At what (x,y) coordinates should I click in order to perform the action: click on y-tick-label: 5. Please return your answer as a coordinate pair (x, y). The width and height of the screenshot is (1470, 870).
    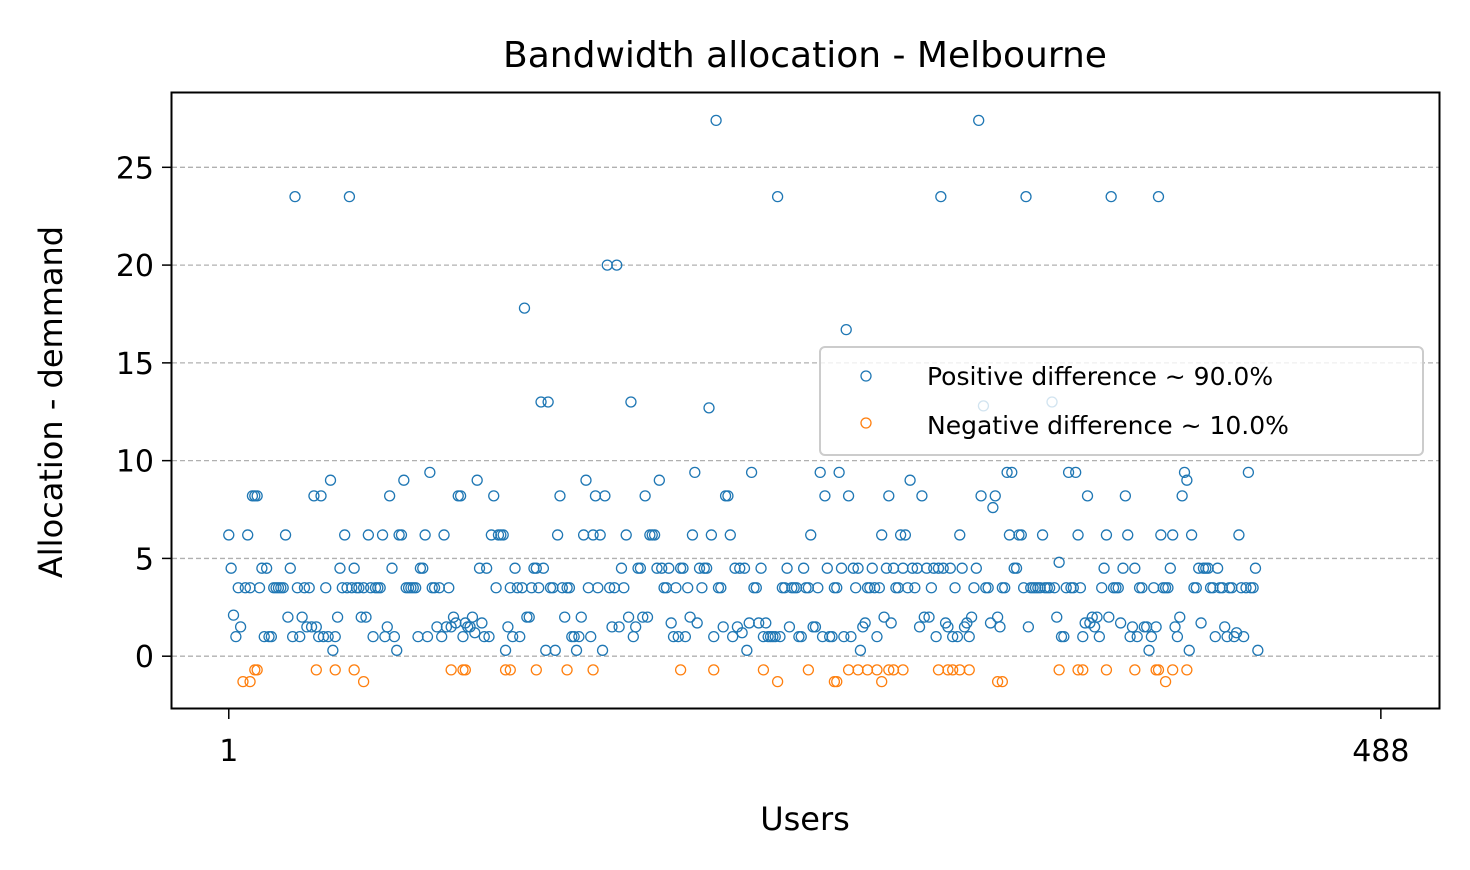
    Looking at the image, I should click on (144, 559).